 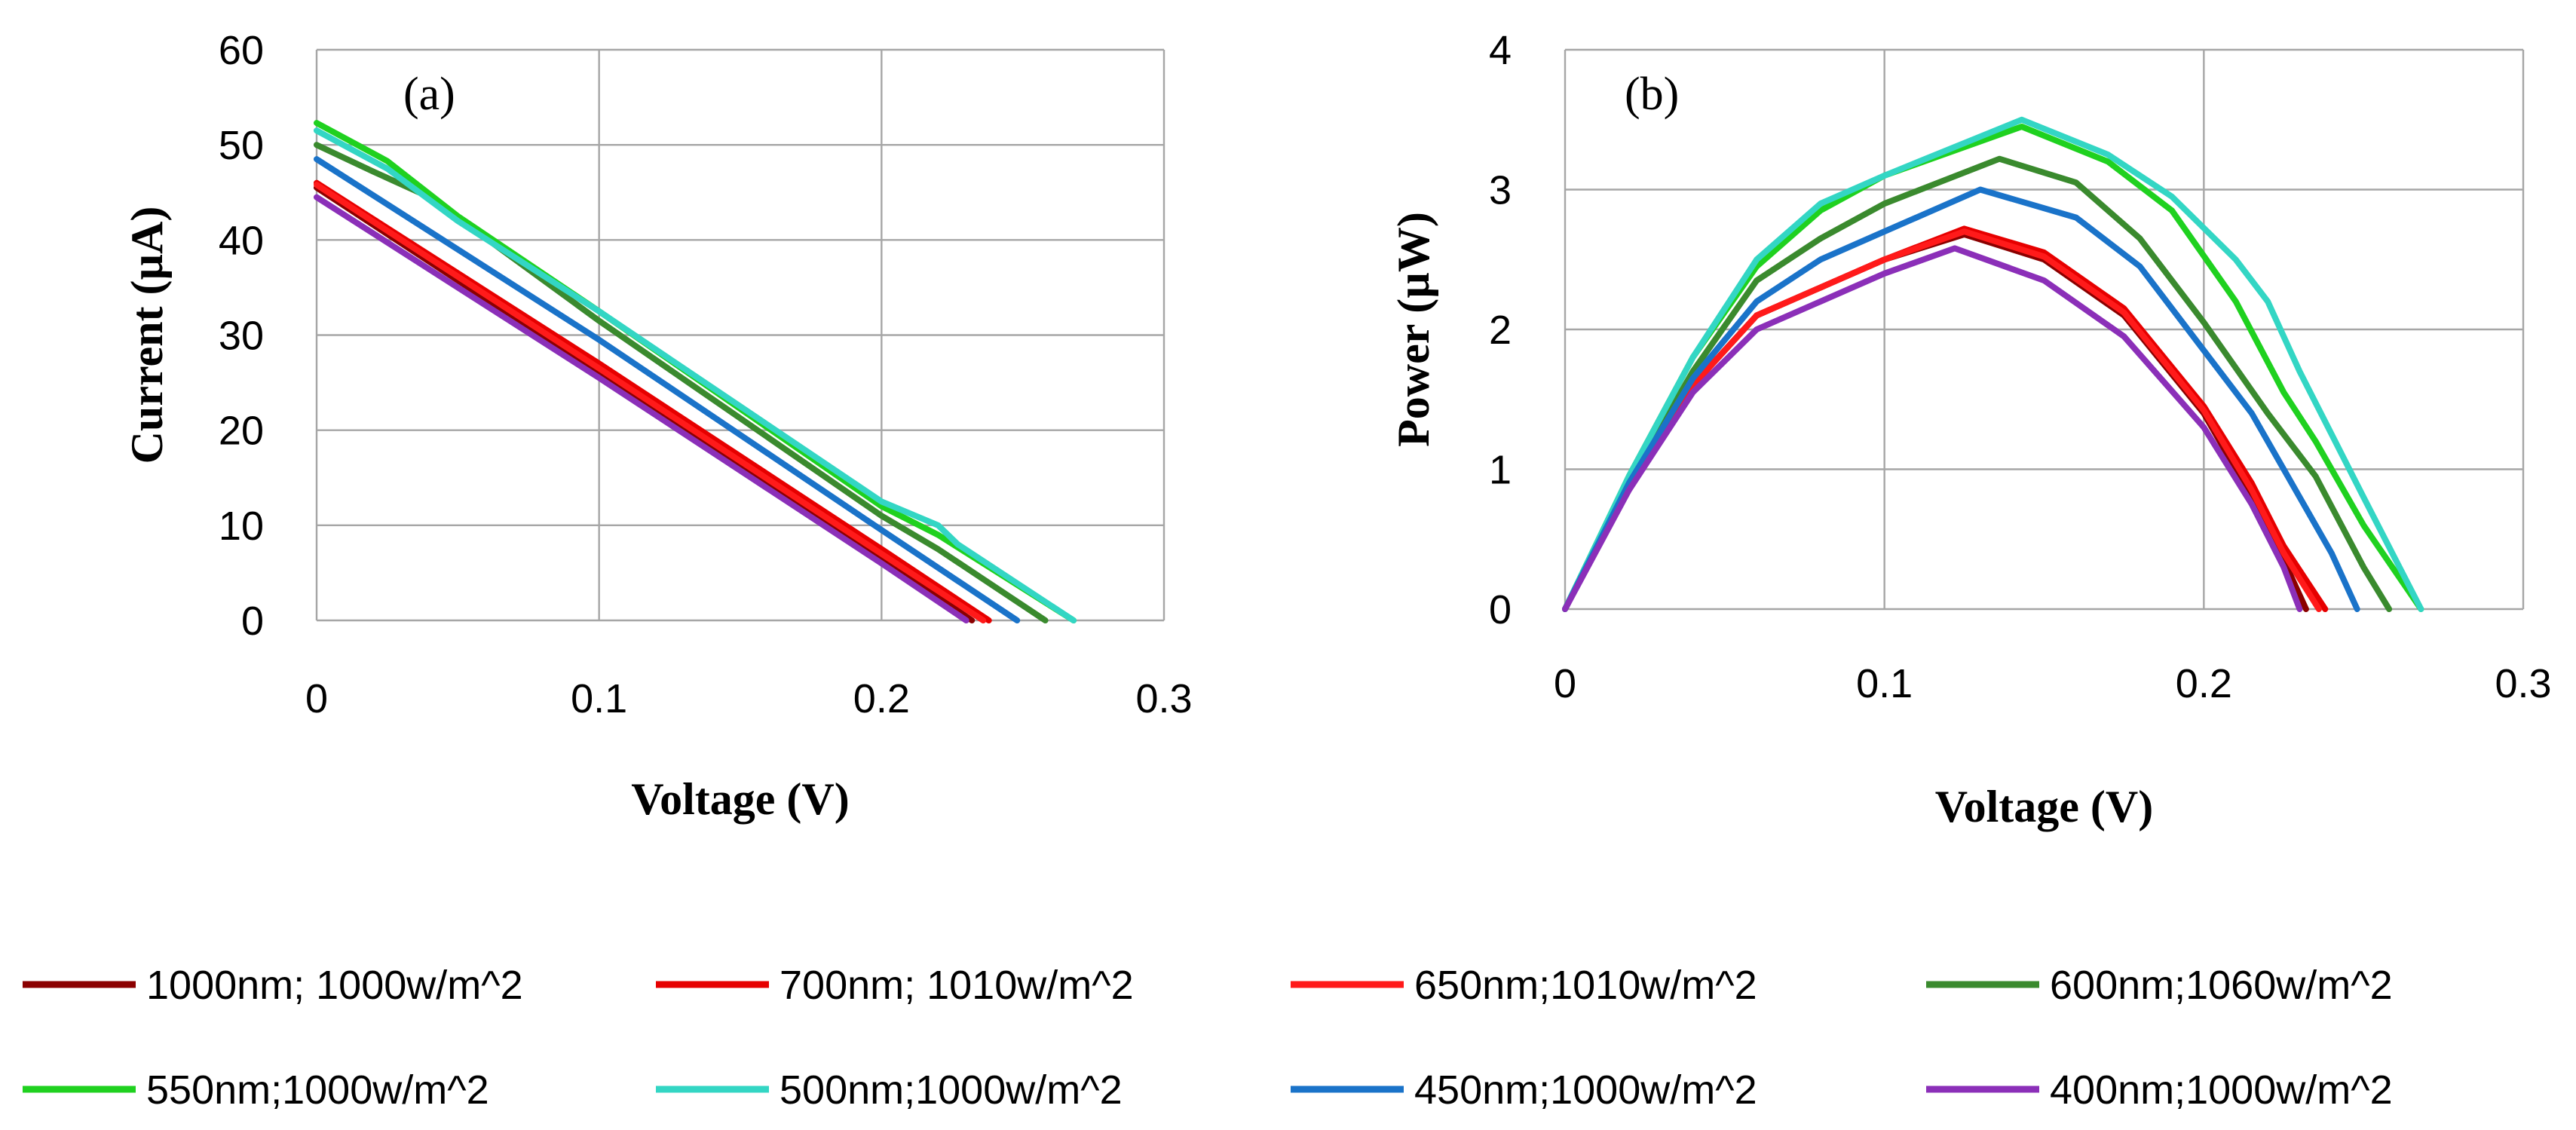 What do you see at coordinates (599, 698) in the screenshot?
I see `x-tick-label-a-1: 0.1` at bounding box center [599, 698].